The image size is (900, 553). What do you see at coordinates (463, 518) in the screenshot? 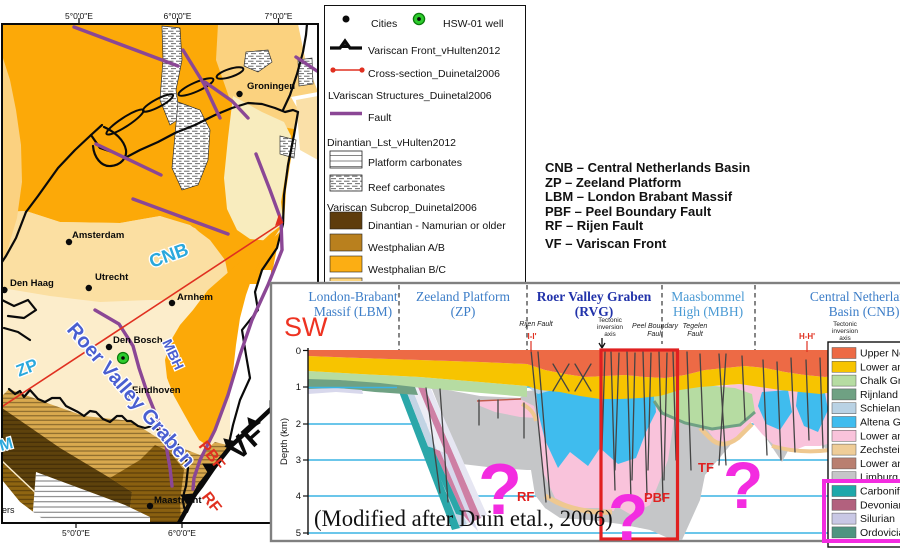
I see `svg-text:(Modified after Duin etal., 20: (Modified after Duin etal., 2006)` at bounding box center [463, 518].